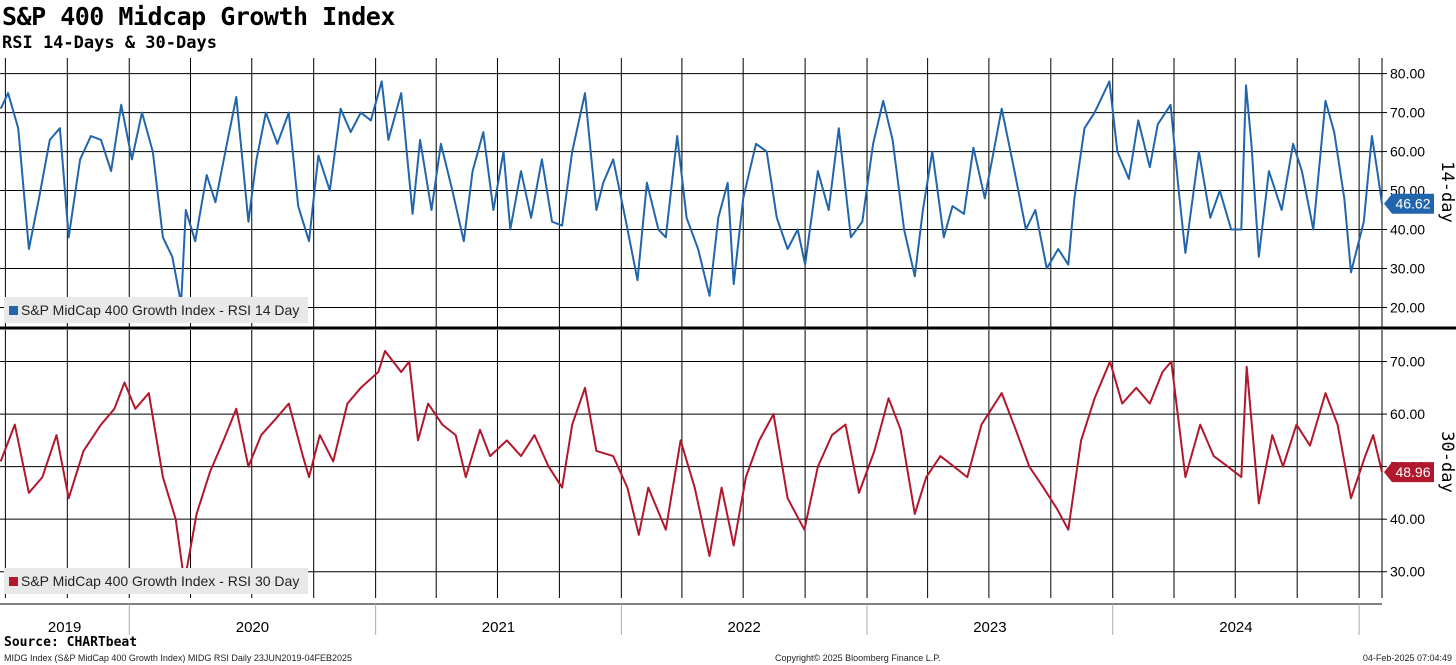 This screenshot has height=665, width=1456. Describe the element at coordinates (64, 627) in the screenshot. I see `x-tick-label: 2019` at that location.